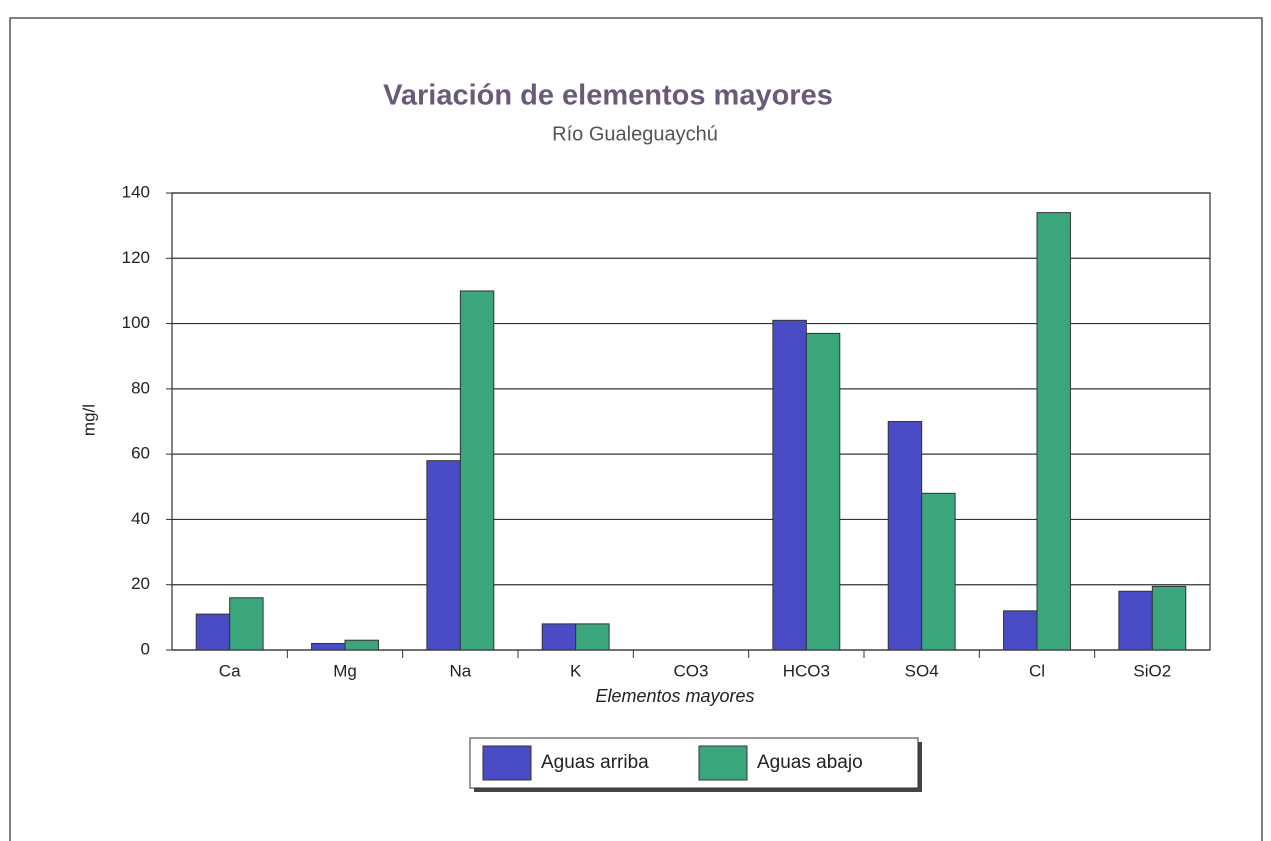  Describe the element at coordinates (694, 763) in the screenshot. I see `legend-box` at that location.